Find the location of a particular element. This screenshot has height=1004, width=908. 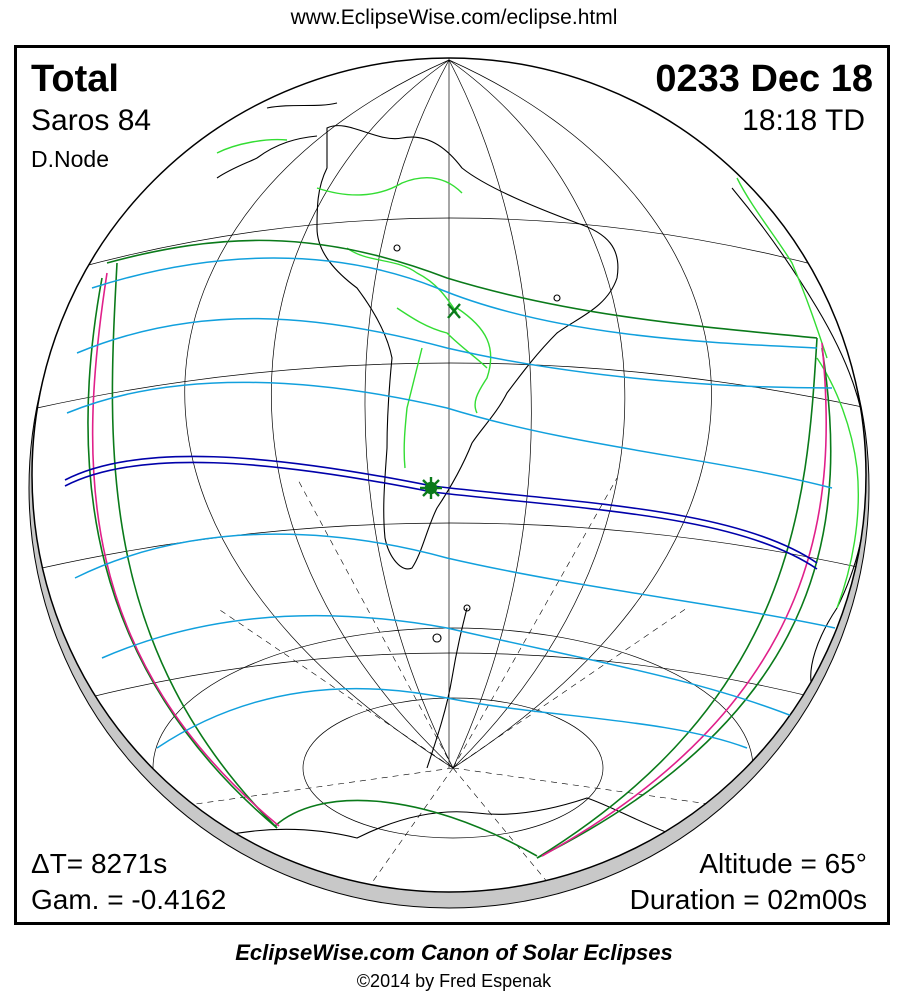

sun-altitude: Altitude = 65° is located at coordinates (783, 863).